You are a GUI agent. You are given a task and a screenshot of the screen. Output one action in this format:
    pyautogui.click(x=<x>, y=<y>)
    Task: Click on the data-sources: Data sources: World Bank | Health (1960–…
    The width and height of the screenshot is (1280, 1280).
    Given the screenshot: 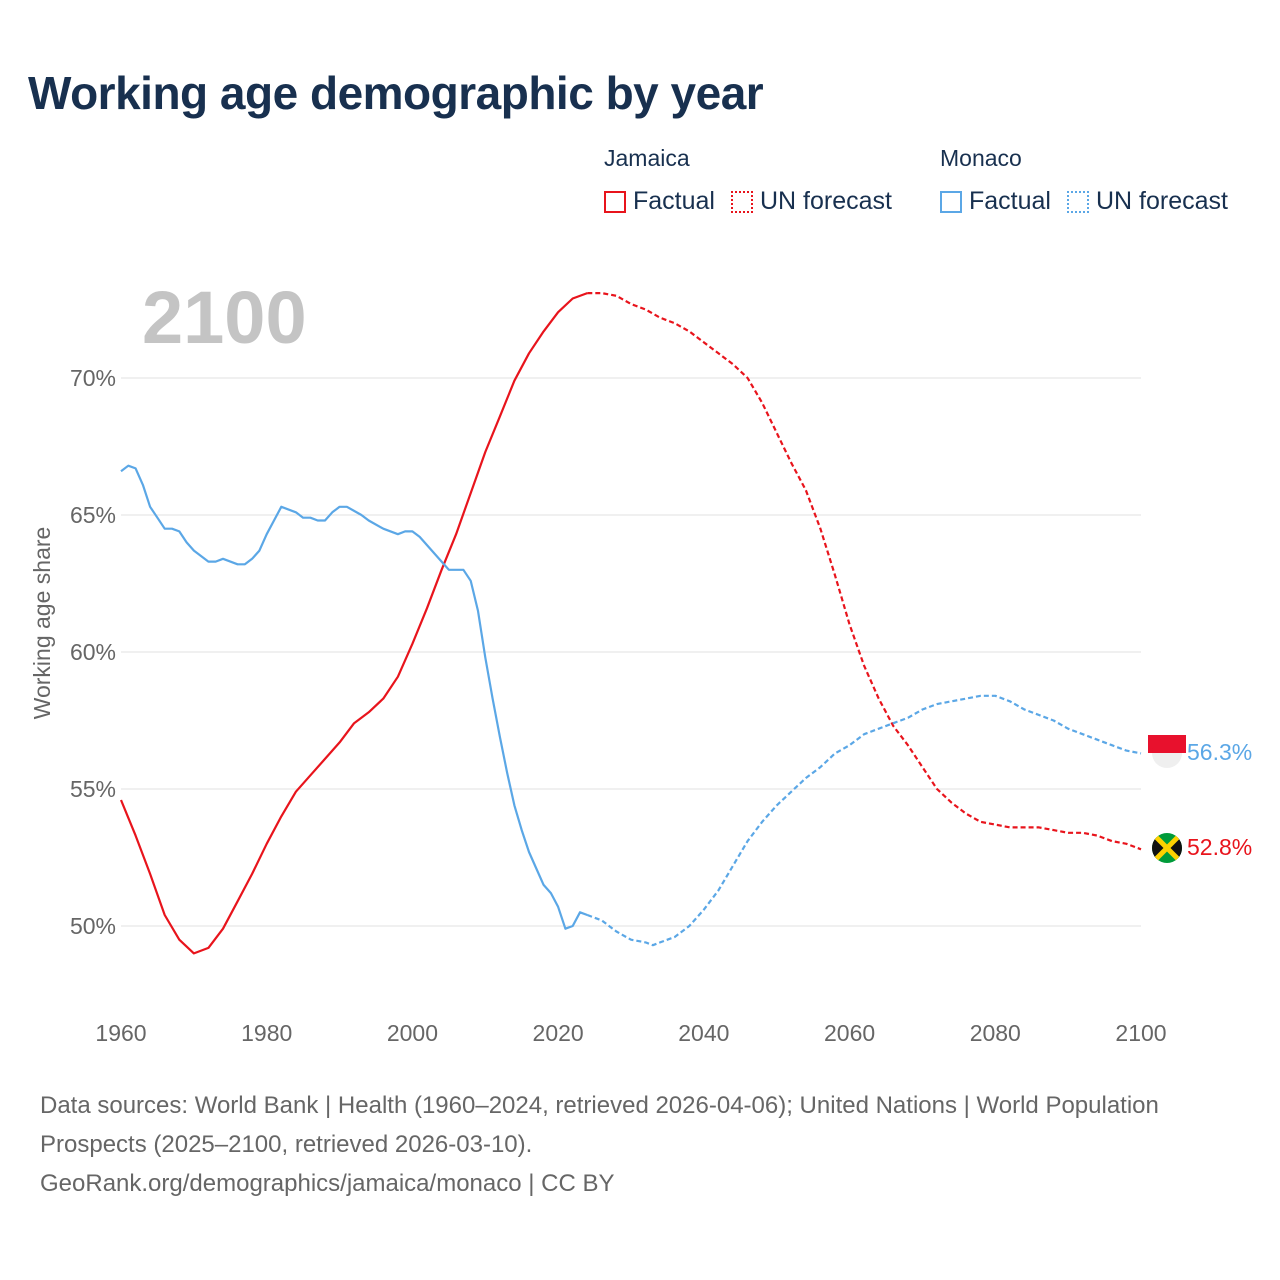 What is the action you would take?
    pyautogui.click(x=599, y=1125)
    